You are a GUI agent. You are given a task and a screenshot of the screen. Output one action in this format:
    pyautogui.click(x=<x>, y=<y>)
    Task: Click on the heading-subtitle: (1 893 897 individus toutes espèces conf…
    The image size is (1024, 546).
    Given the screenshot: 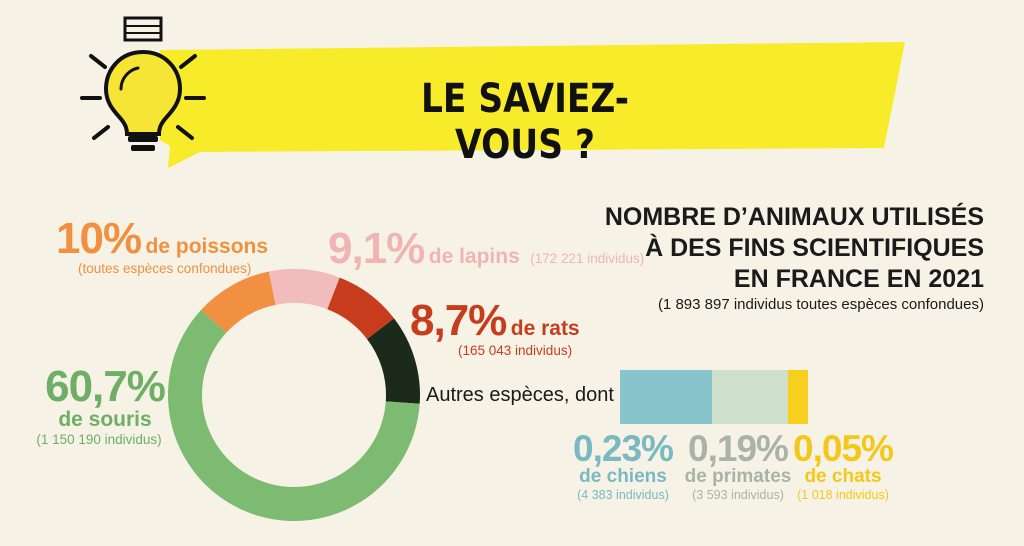 What is the action you would take?
    pyautogui.click(x=820, y=304)
    